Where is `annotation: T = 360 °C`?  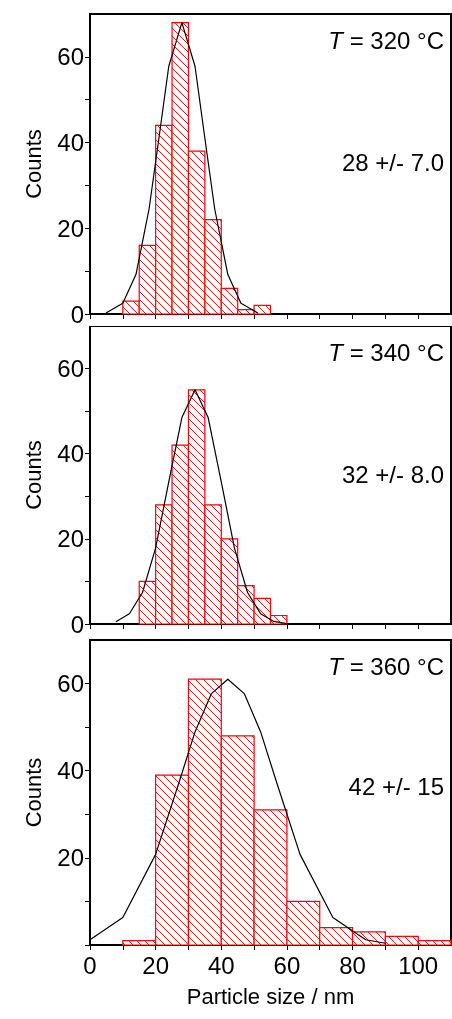
annotation: T = 360 °C is located at coordinates (386, 666).